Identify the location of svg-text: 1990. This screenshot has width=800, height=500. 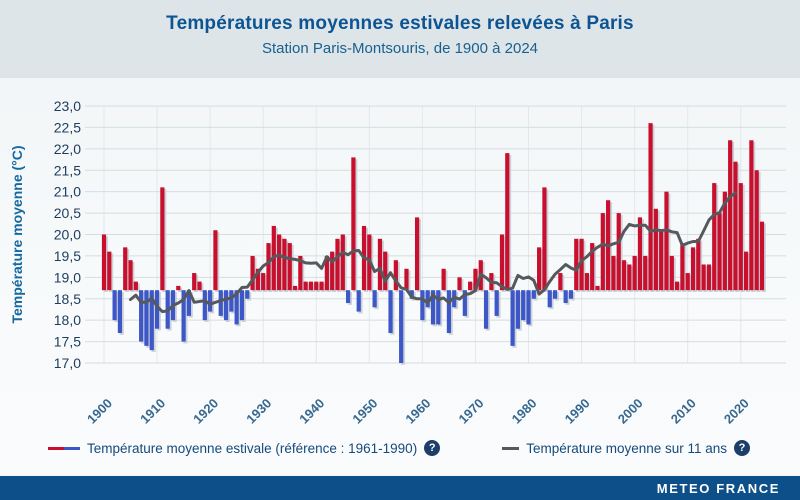
(577, 411).